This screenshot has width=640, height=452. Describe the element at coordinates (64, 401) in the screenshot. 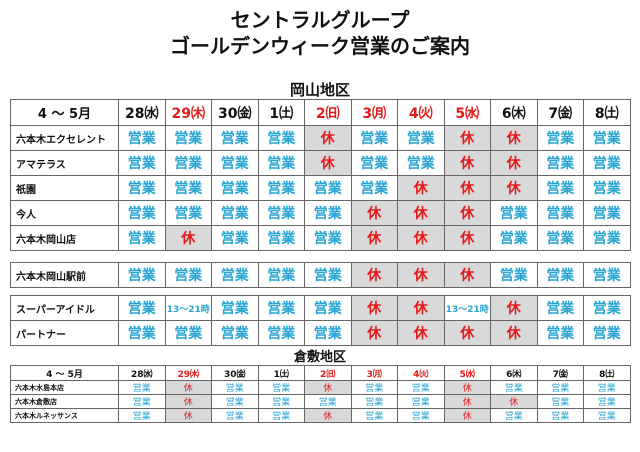

I see `store-name: 六本木倉敷店` at that location.